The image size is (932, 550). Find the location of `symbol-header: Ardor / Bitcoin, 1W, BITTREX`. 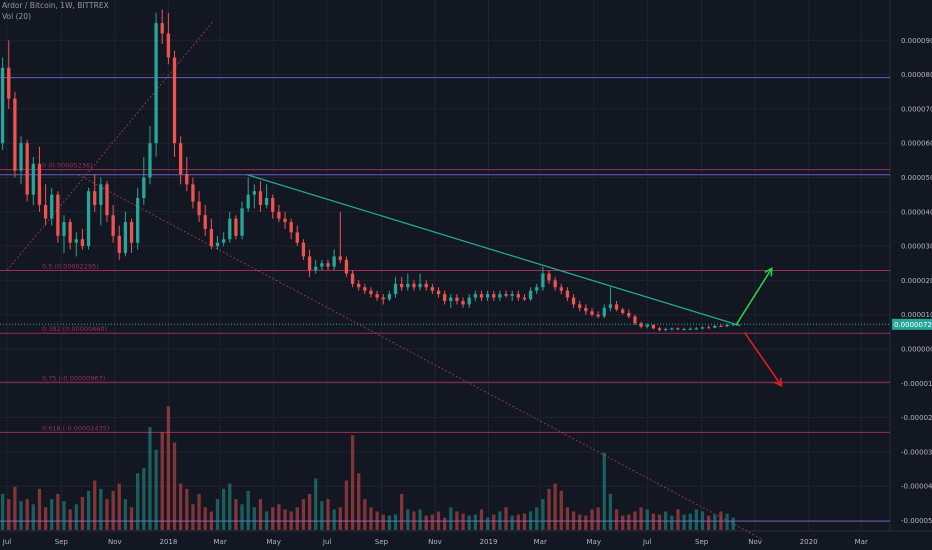

symbol-header: Ardor / Bitcoin, 1W, BITTREX is located at coordinates (55, 5).